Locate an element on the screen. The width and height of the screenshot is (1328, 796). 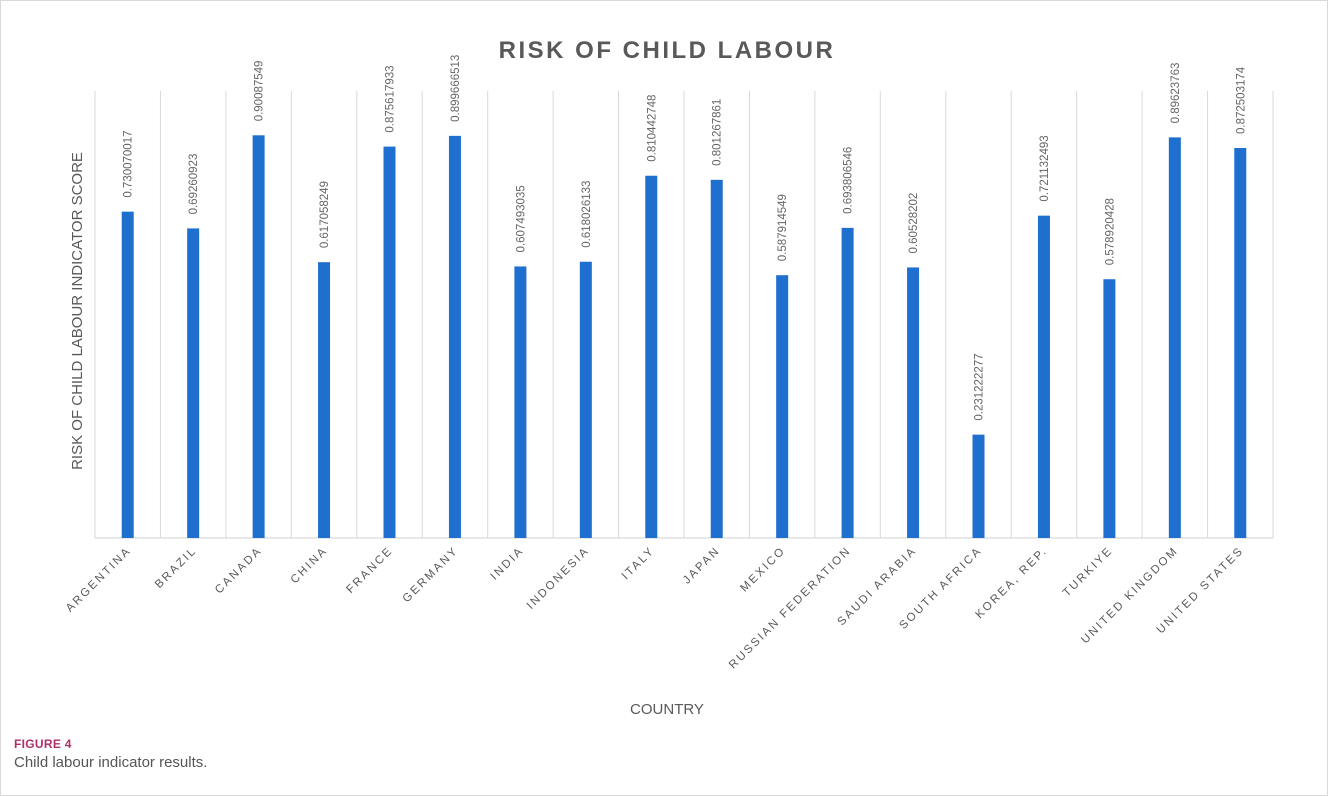
chart-title: RISK OF CHILD LABOUR is located at coordinates (667, 50).